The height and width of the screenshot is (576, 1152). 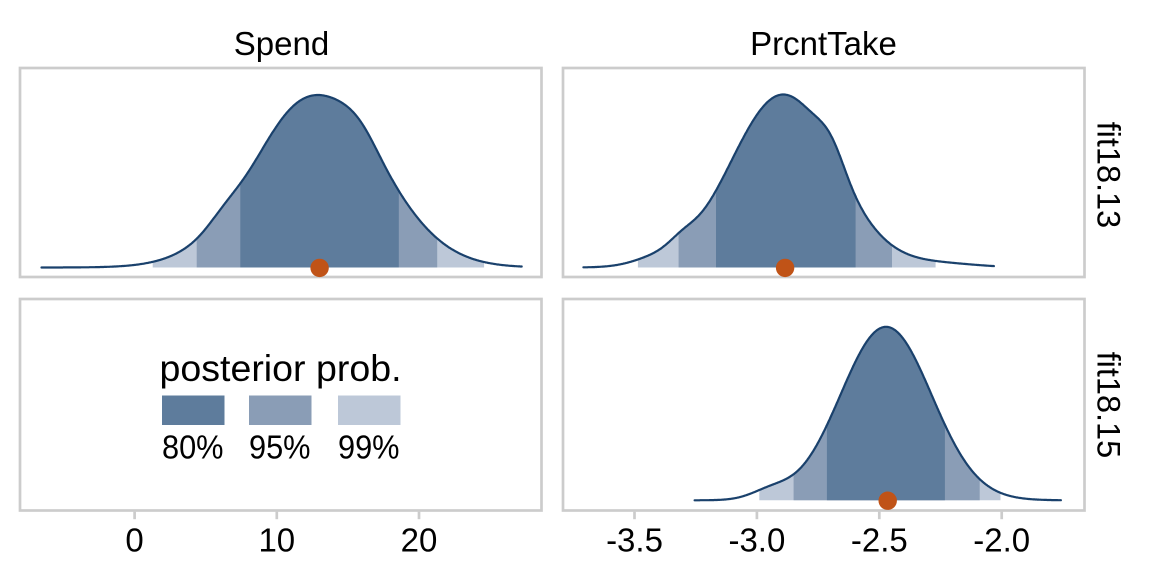 I want to click on svg-text: 80%, so click(x=193, y=447).